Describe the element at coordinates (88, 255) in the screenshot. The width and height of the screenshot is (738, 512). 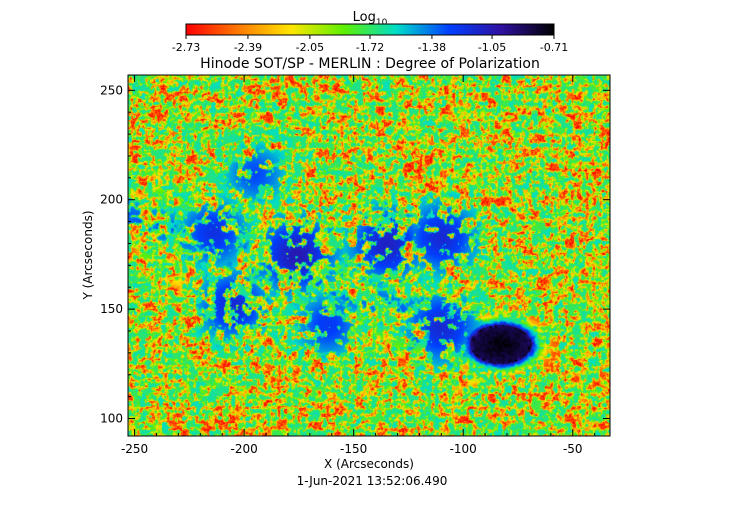
I see `y-axis-label: Y (Arcseconds)` at that location.